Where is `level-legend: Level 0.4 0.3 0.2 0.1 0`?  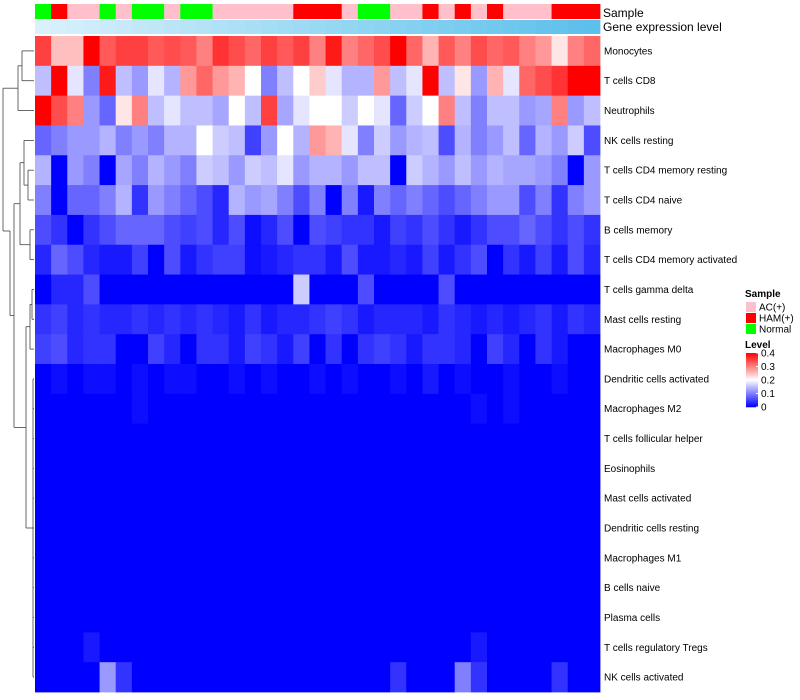 level-legend: Level 0.4 0.3 0.2 0.1 0 is located at coordinates (760, 377).